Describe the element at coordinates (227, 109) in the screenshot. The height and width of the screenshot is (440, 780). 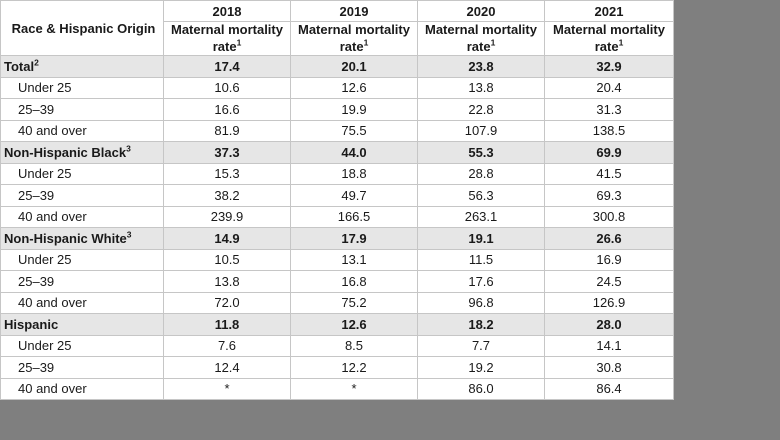
I see `value-cell: 16.6` at that location.